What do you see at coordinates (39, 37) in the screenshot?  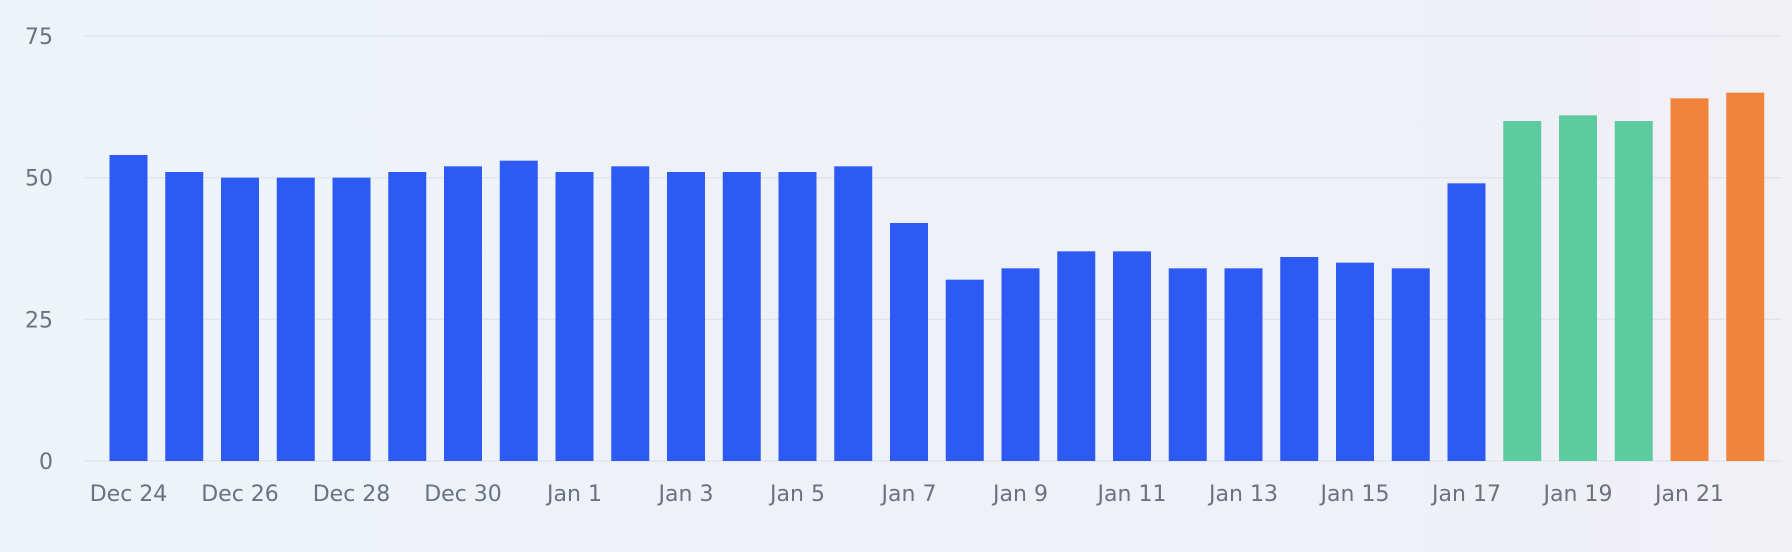 I see `y-tick-label: 75` at bounding box center [39, 37].